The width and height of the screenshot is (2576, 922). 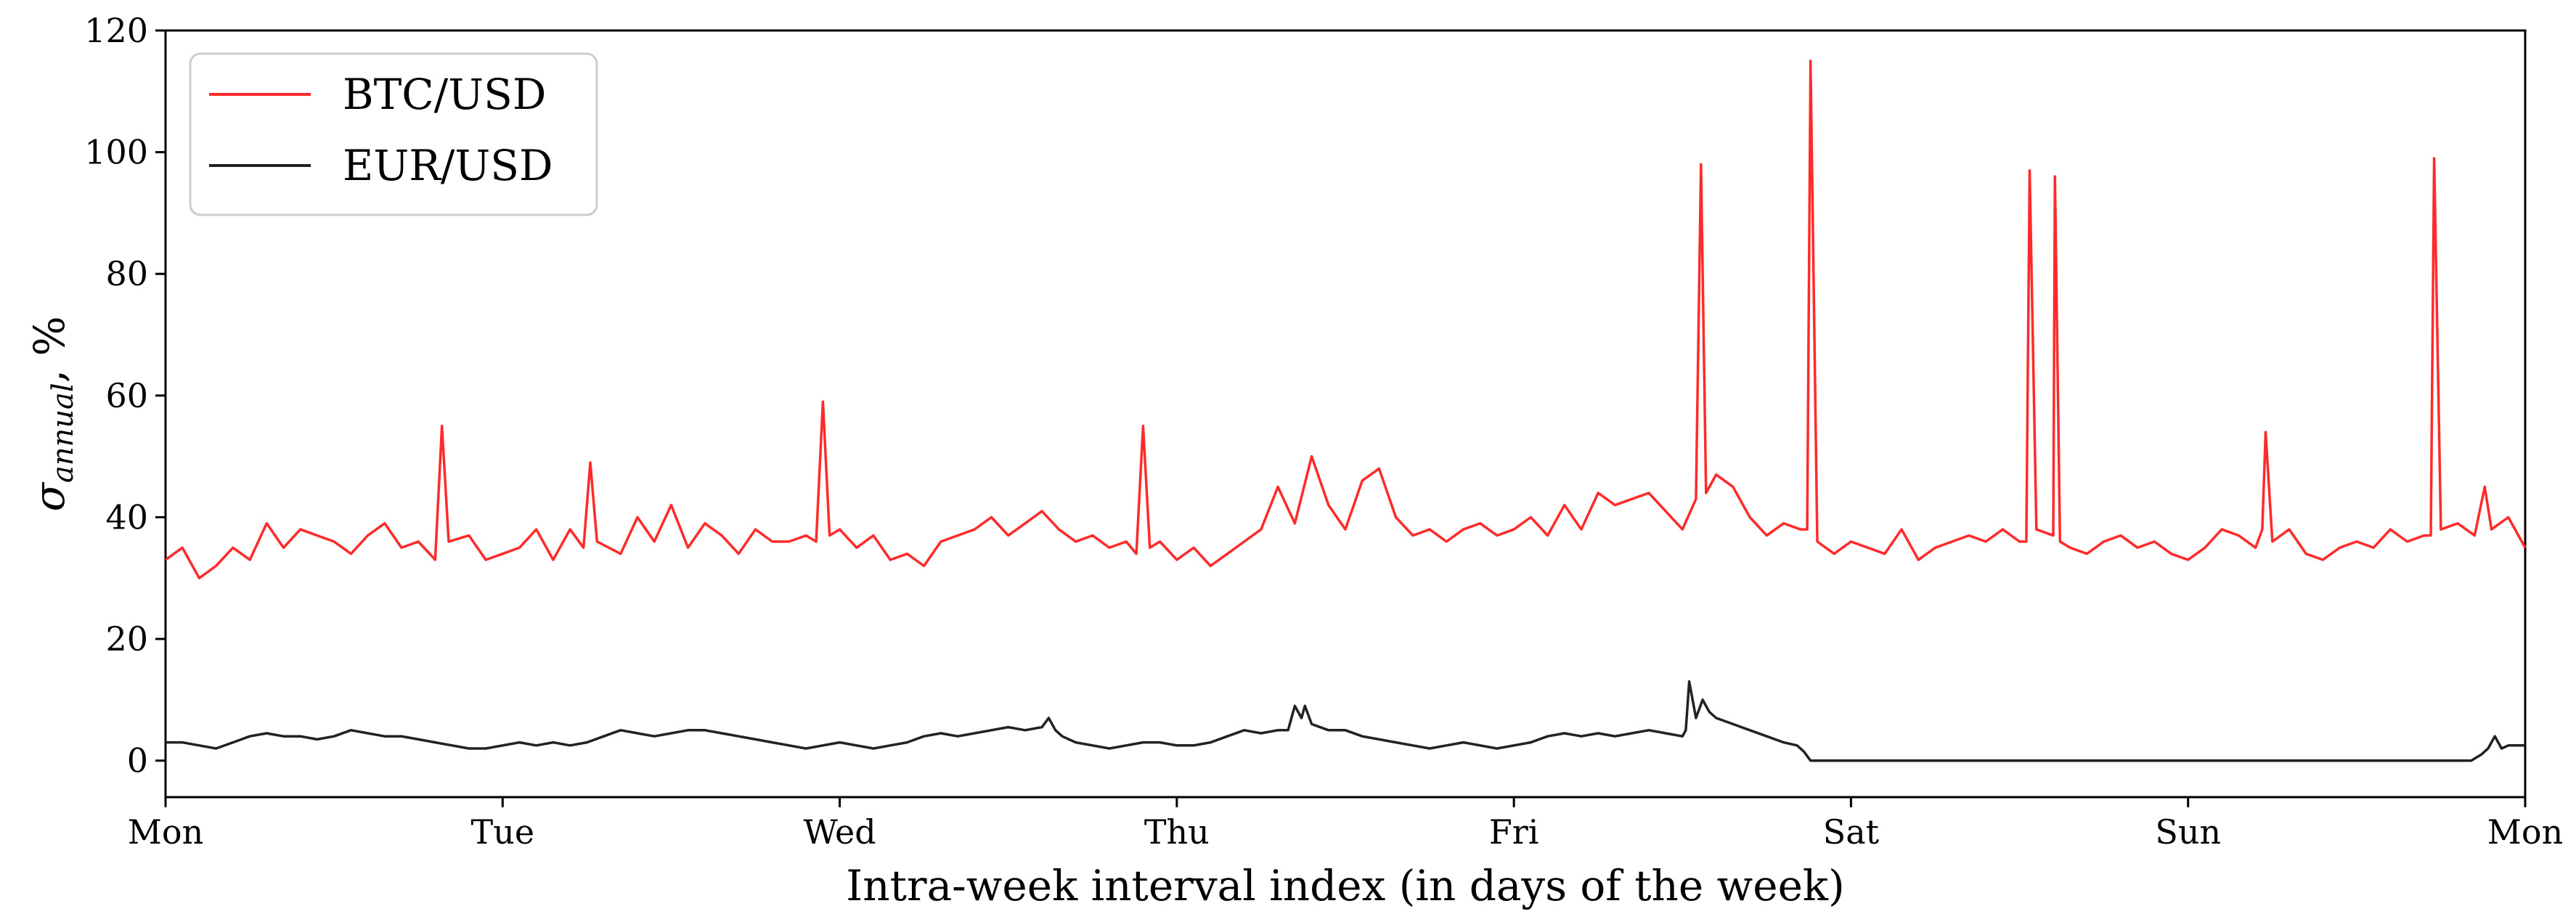 I want to click on y-tick-label: 0, so click(x=137, y=760).